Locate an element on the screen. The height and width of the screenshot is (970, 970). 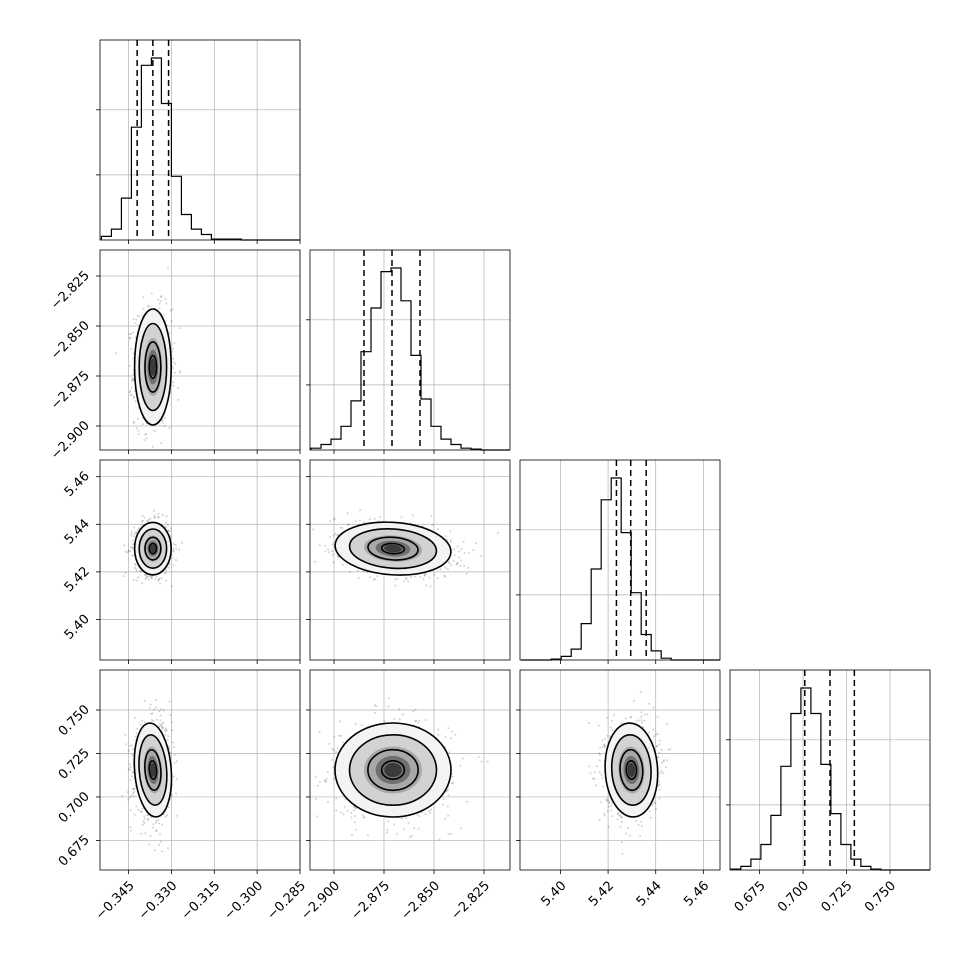
x-tick-label: 0.675 is located at coordinates (750, 896).